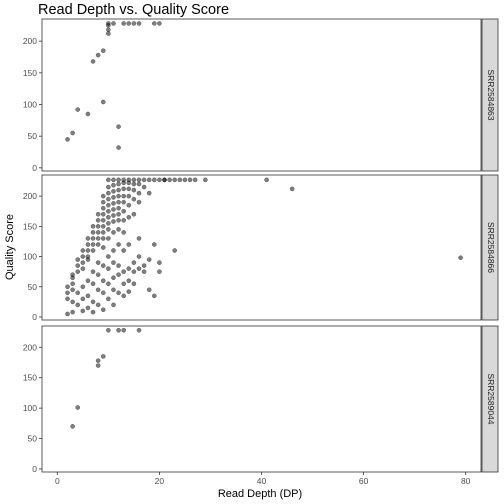 This screenshot has height=504, width=504. I want to click on x-tick-label: 20, so click(160, 481).